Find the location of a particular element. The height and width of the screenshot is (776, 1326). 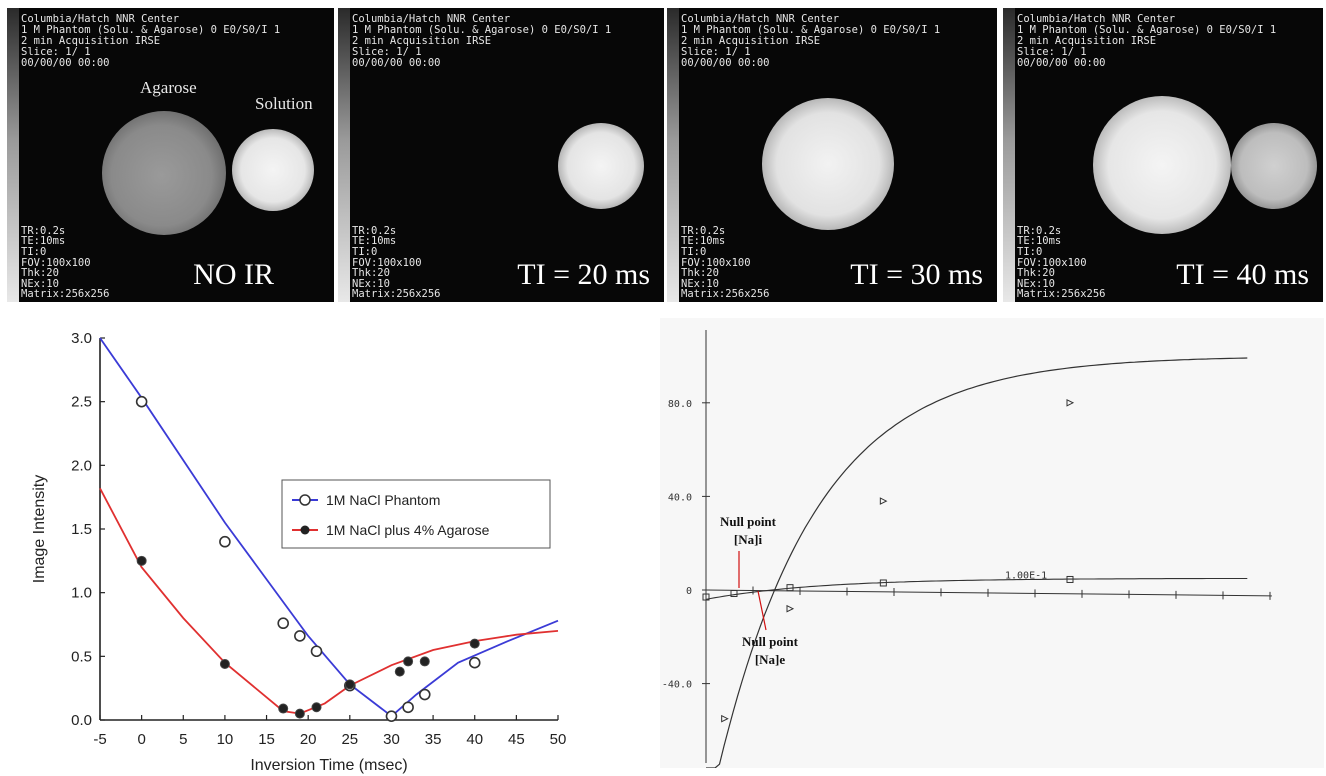

y-tick-label: 0.0 is located at coordinates (81, 720).